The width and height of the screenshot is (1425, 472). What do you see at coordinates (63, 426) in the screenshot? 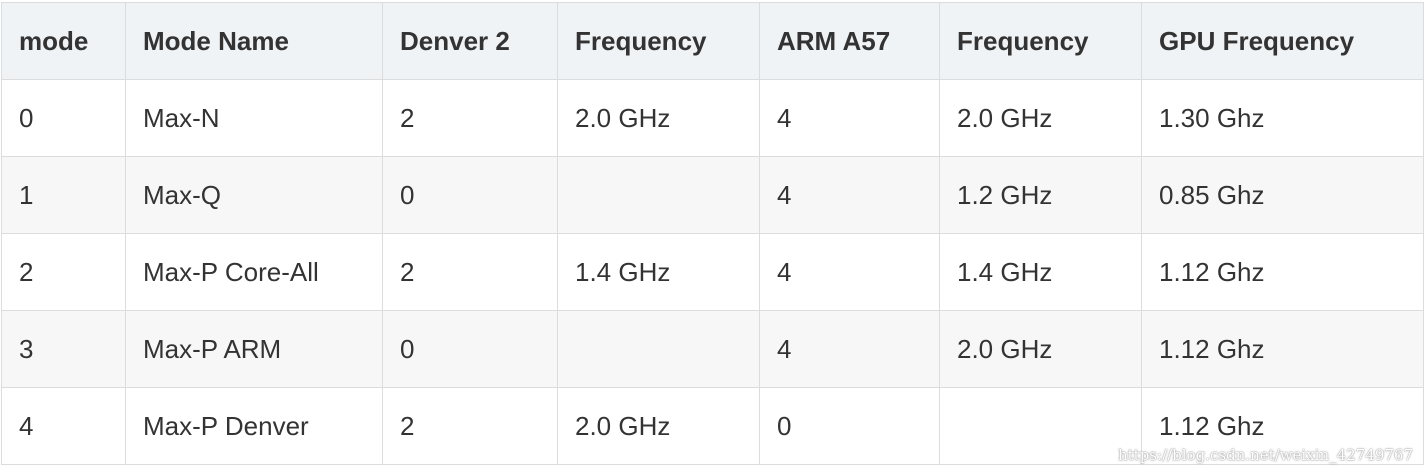
I see `cell-mode: 4` at bounding box center [63, 426].